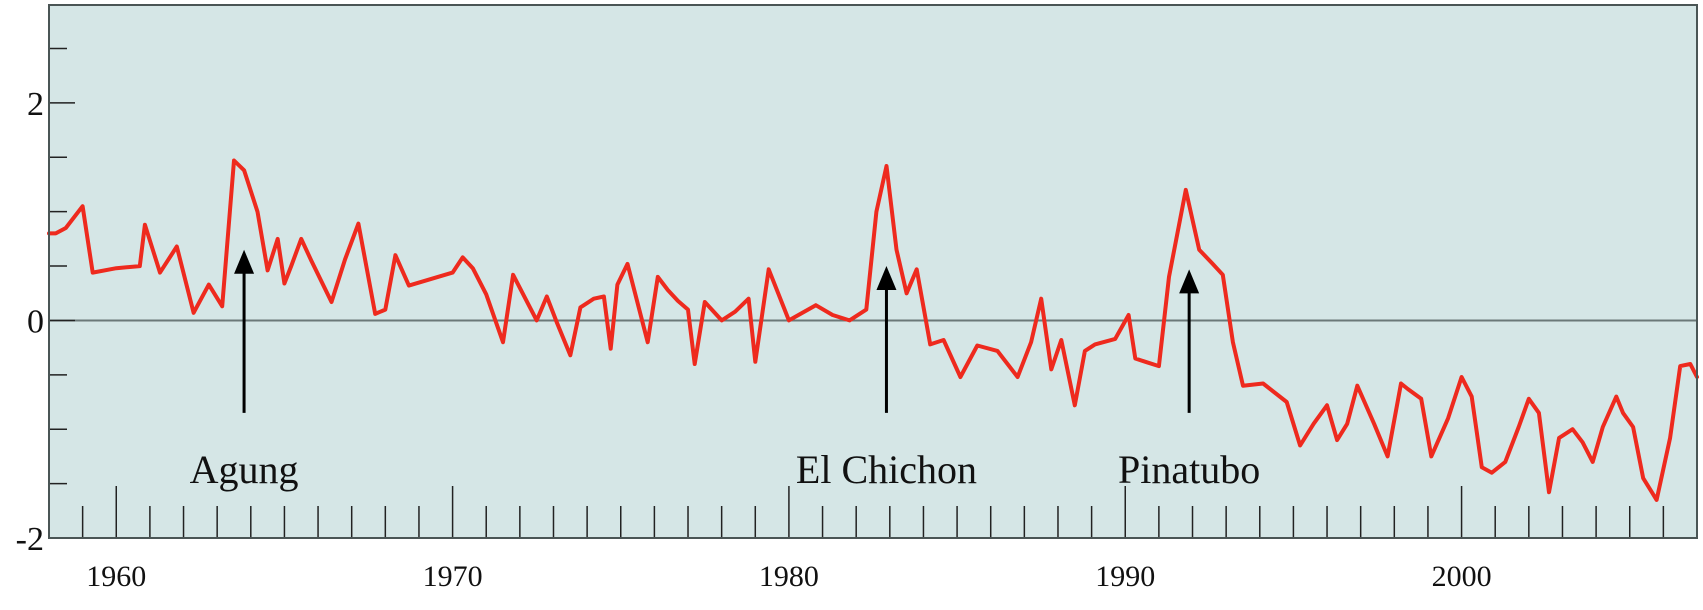 Image resolution: width=1703 pixels, height=610 pixels. What do you see at coordinates (35, 104) in the screenshot?
I see `y-tick-label: 2` at bounding box center [35, 104].